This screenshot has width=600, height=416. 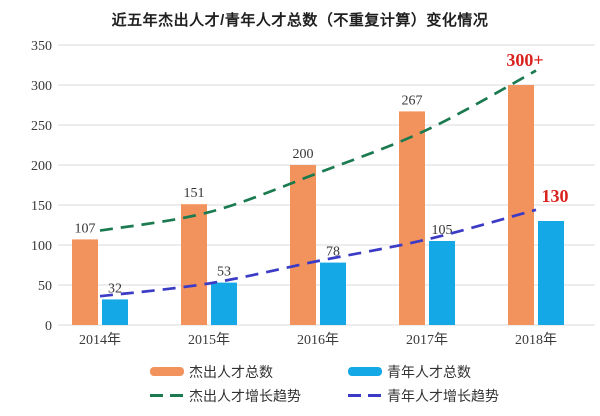 I want to click on legend-item: 青年人才总数, so click(x=423, y=371).